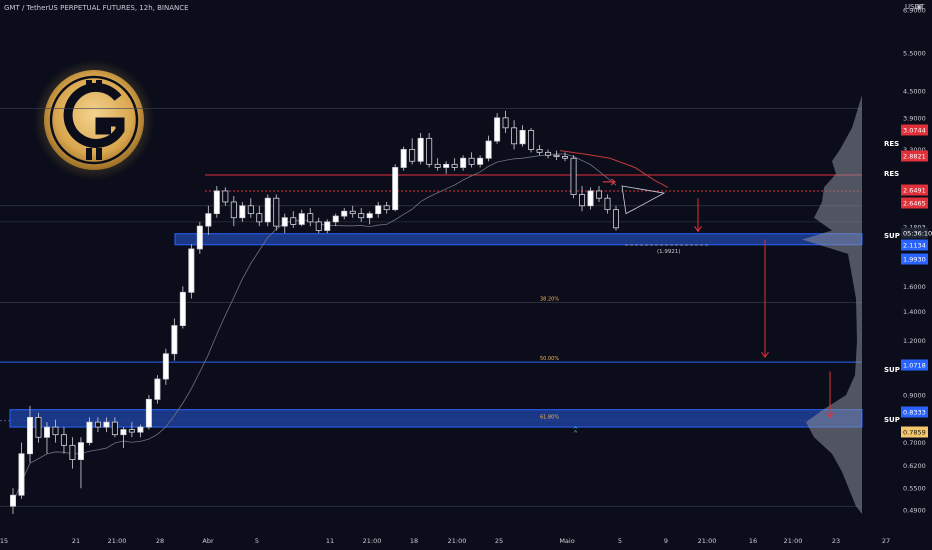 The height and width of the screenshot is (550, 932). Describe the element at coordinates (914, 466) in the screenshot. I see `y-tick-label: 0.6200` at that location.